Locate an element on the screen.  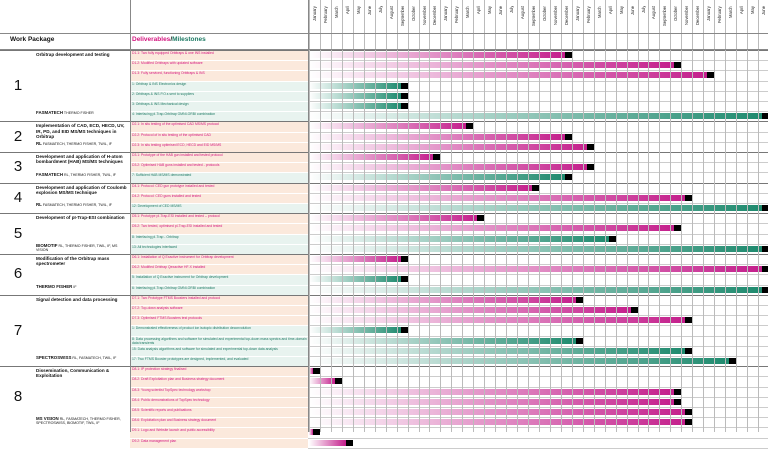
workpackage-partners: RL FASMATECH, THERMO FISHER, TWIL, IF is located at coordinates (82, 205).